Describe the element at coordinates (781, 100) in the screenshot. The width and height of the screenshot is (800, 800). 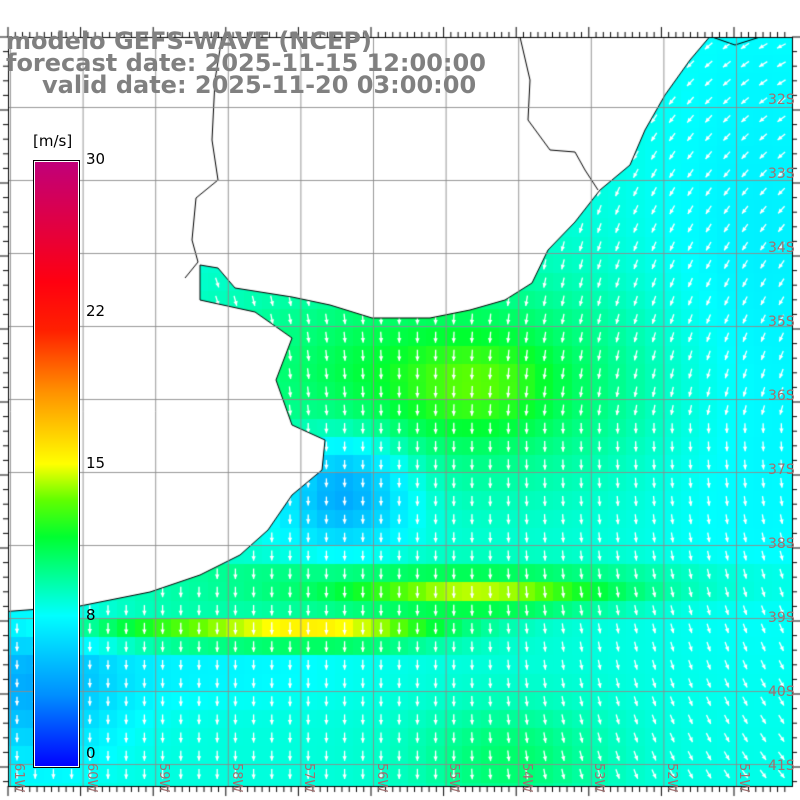
I see `latitude-label: 32S` at that location.